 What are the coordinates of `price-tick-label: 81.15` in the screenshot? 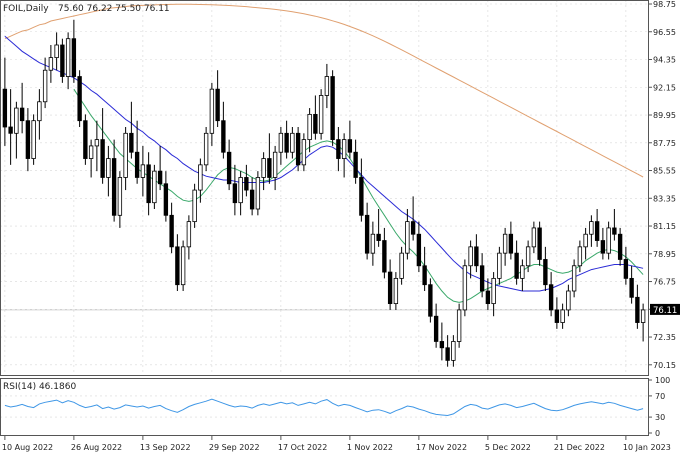 It's located at (664, 226).